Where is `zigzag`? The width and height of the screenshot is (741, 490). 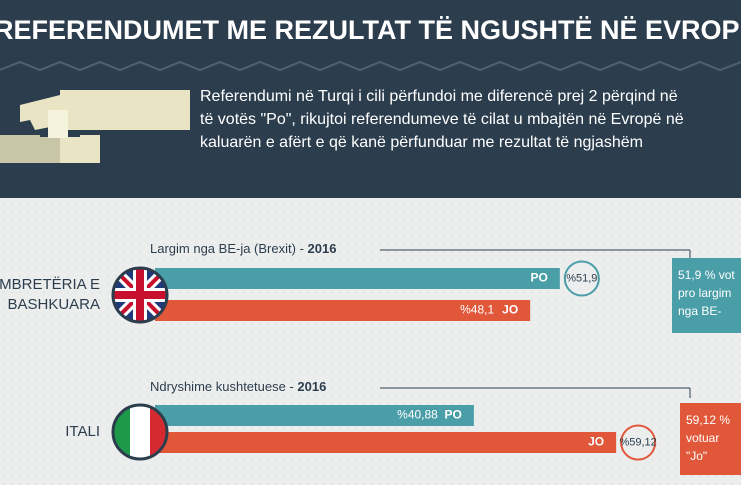 zigzag is located at coordinates (370, 66).